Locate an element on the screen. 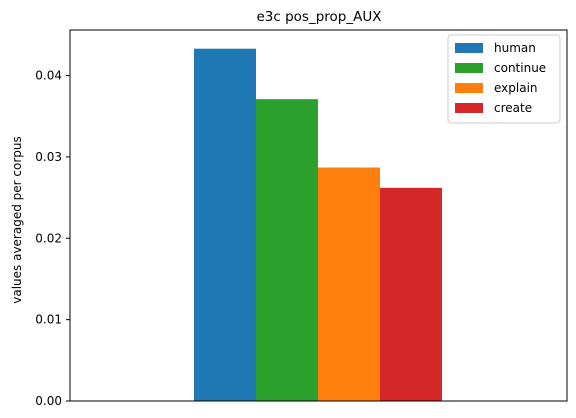 The image size is (576, 418). legend-label-human: human is located at coordinates (515, 48).